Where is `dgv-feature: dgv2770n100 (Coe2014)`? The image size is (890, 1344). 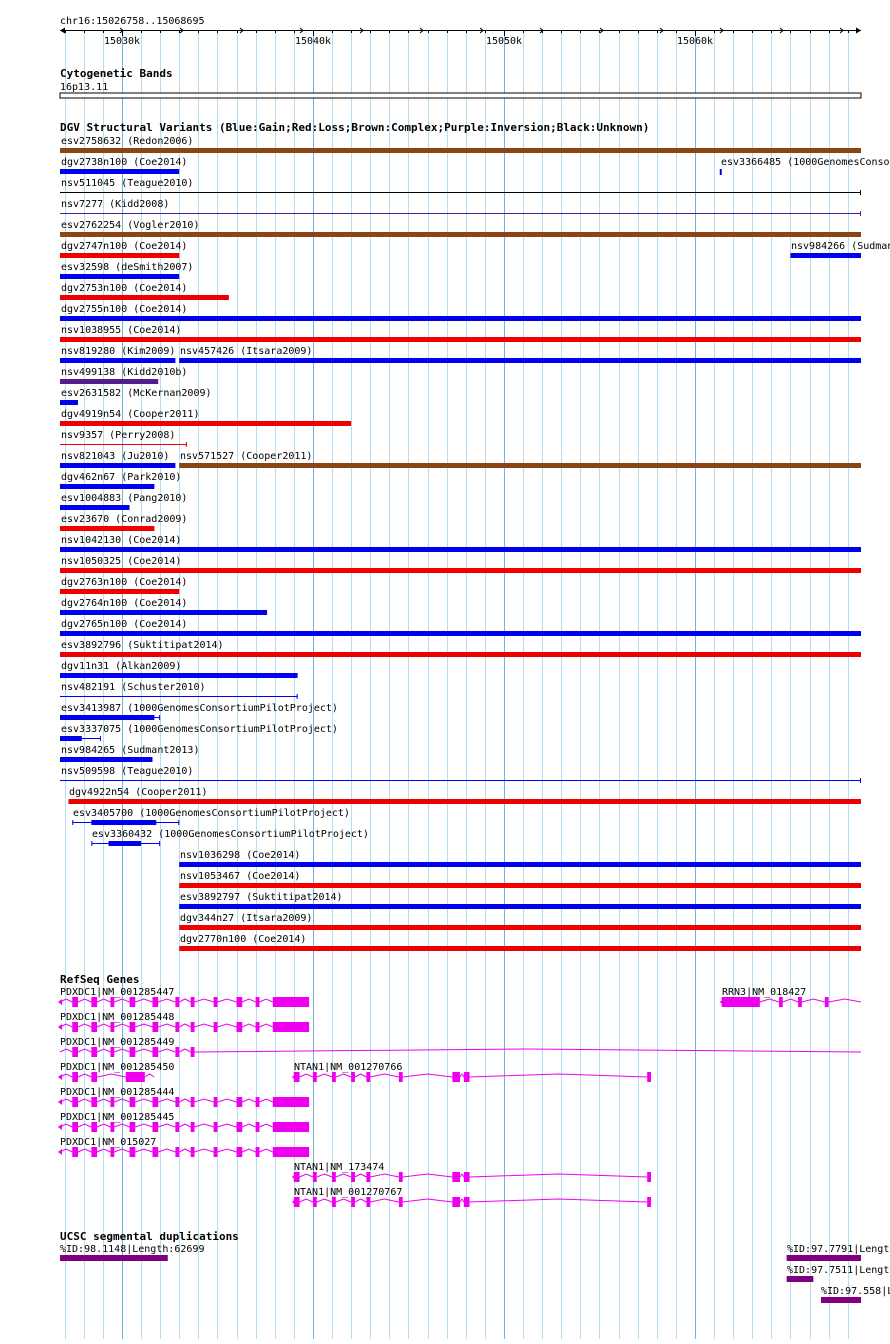 dgv-feature: dgv2770n100 (Coe2014) is located at coordinates (520, 942).